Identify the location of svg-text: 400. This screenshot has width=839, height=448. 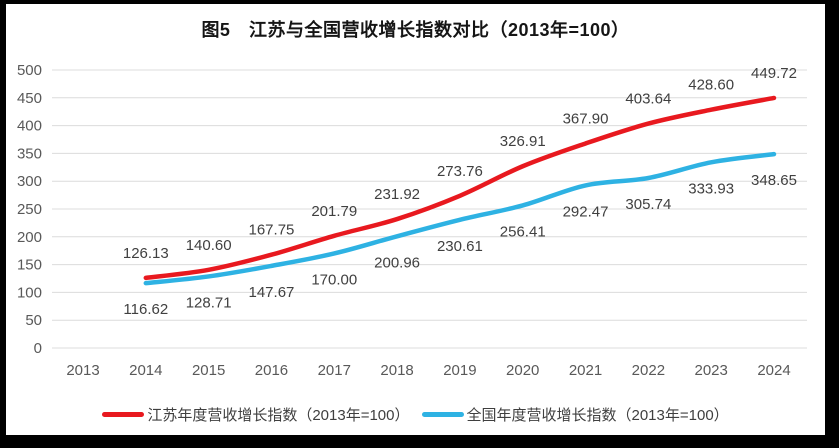
(29, 126).